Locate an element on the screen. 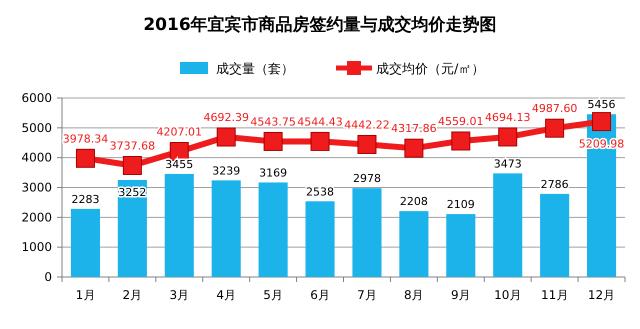 Image resolution: width=640 pixels, height=329 pixels. x-tick-label: 6月 is located at coordinates (320, 295).